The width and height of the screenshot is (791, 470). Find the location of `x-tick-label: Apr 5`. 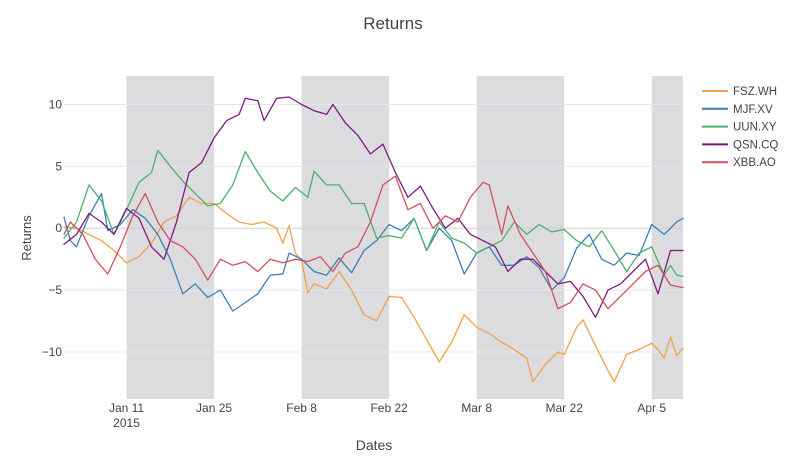

x-tick-label: Apr 5 is located at coordinates (651, 408).